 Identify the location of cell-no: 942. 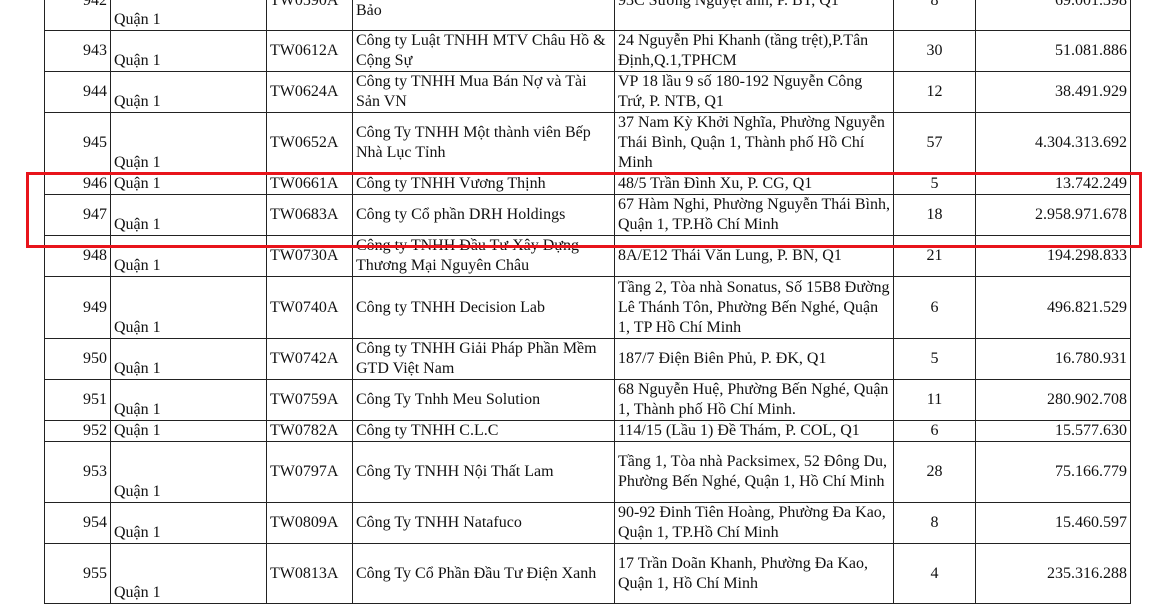
(77, 15).